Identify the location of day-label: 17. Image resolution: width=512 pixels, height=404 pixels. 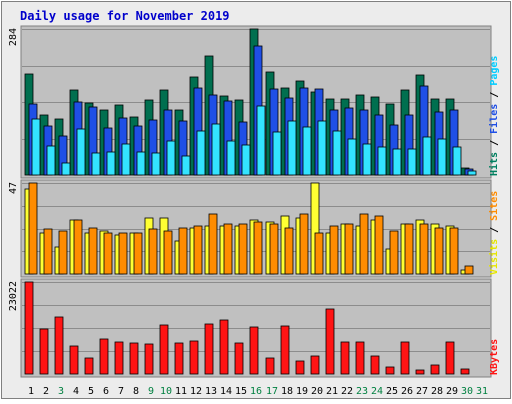
(272, 391).